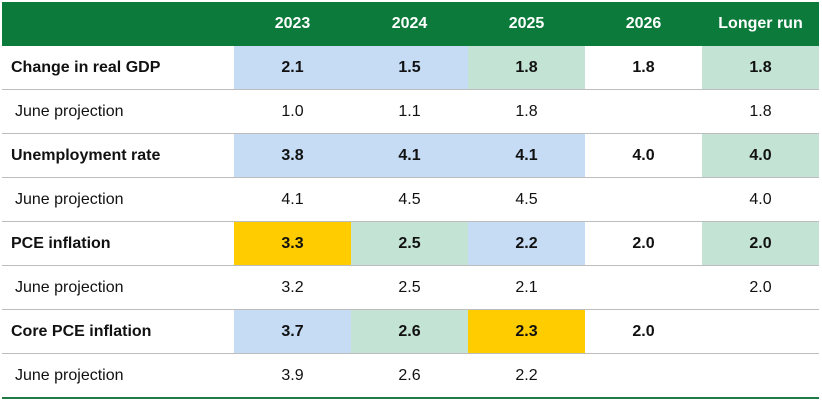 Image resolution: width=822 pixels, height=405 pixels. I want to click on table-row: June projection 3.2 2.5 2.1 2.0, so click(410, 287).